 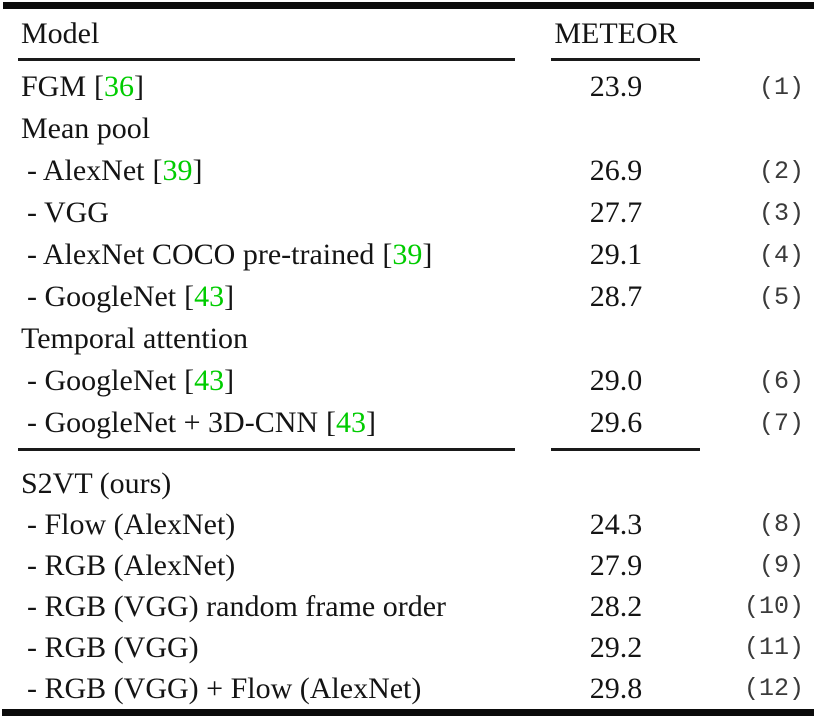 I want to click on header-divider-meteor-segment, so click(x=625, y=59).